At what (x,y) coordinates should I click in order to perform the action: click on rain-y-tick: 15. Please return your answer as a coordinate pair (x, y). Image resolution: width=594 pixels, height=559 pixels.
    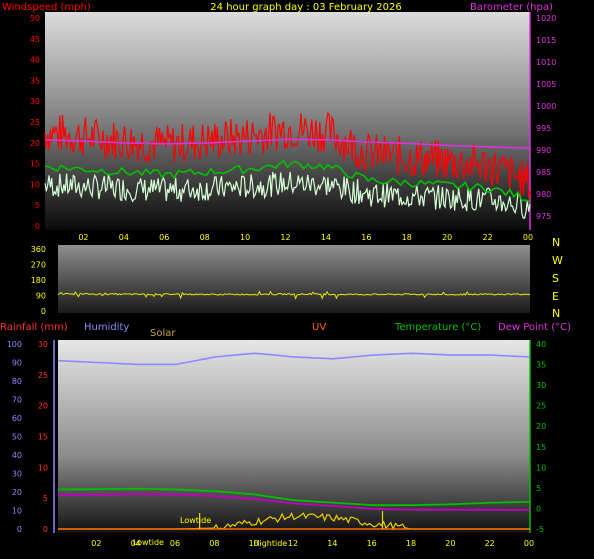
    Looking at the image, I should click on (43, 437).